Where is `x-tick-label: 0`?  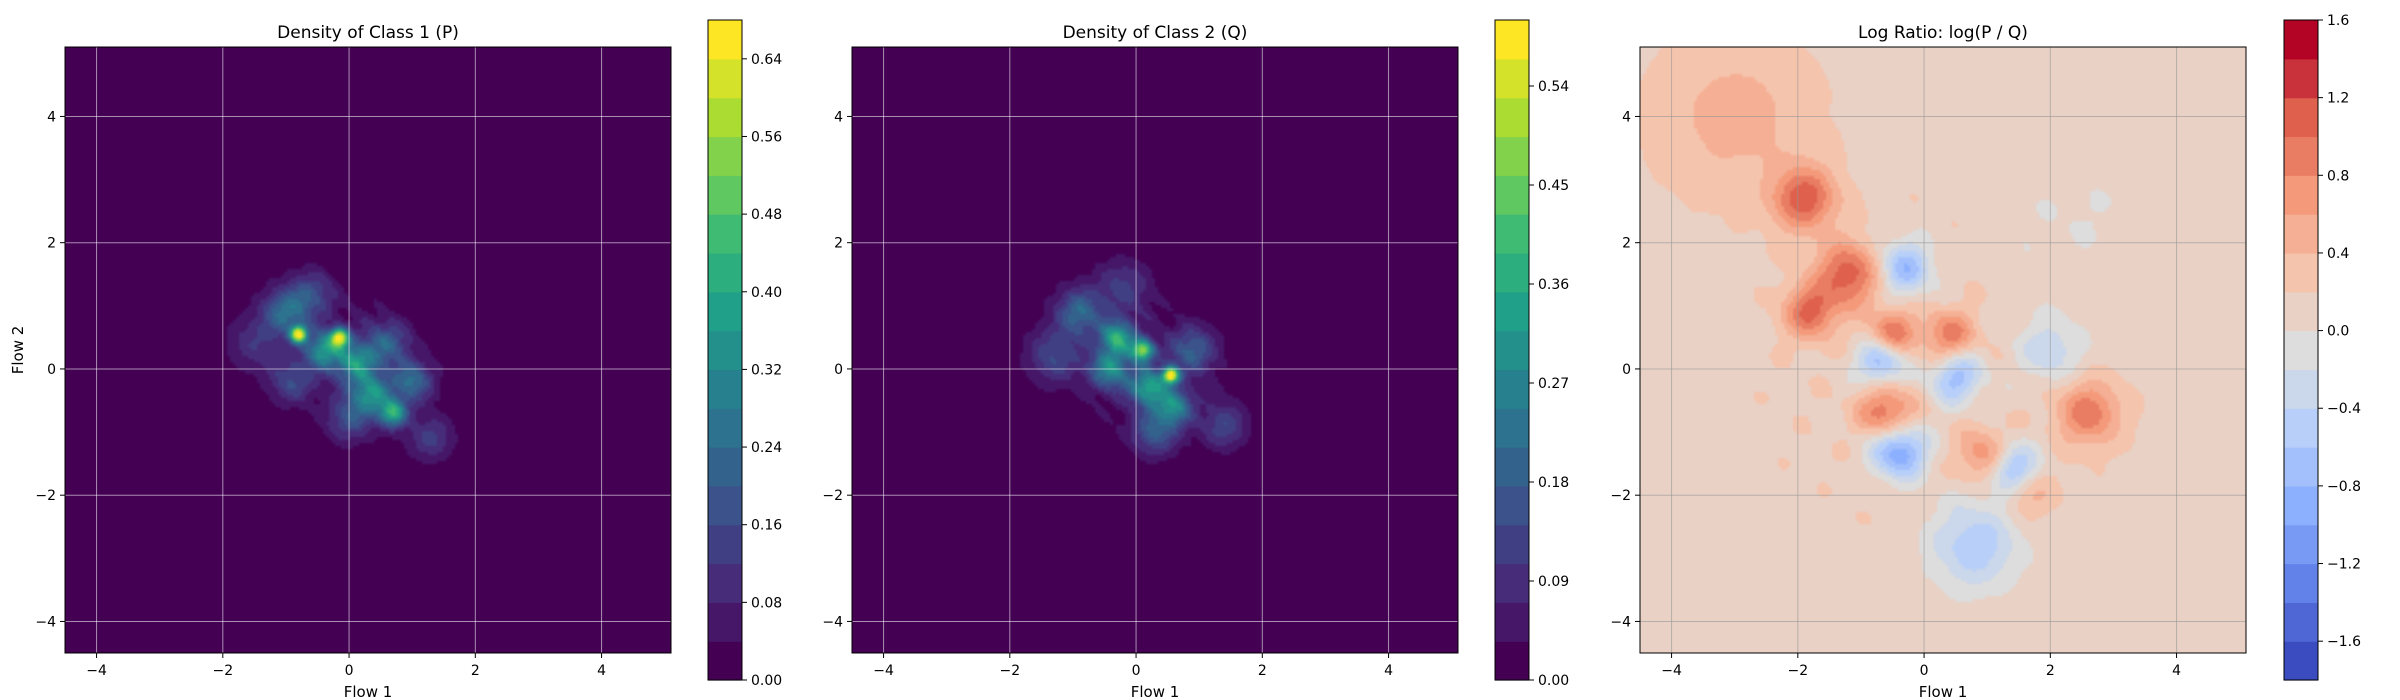 x-tick-label: 0 is located at coordinates (1924, 671).